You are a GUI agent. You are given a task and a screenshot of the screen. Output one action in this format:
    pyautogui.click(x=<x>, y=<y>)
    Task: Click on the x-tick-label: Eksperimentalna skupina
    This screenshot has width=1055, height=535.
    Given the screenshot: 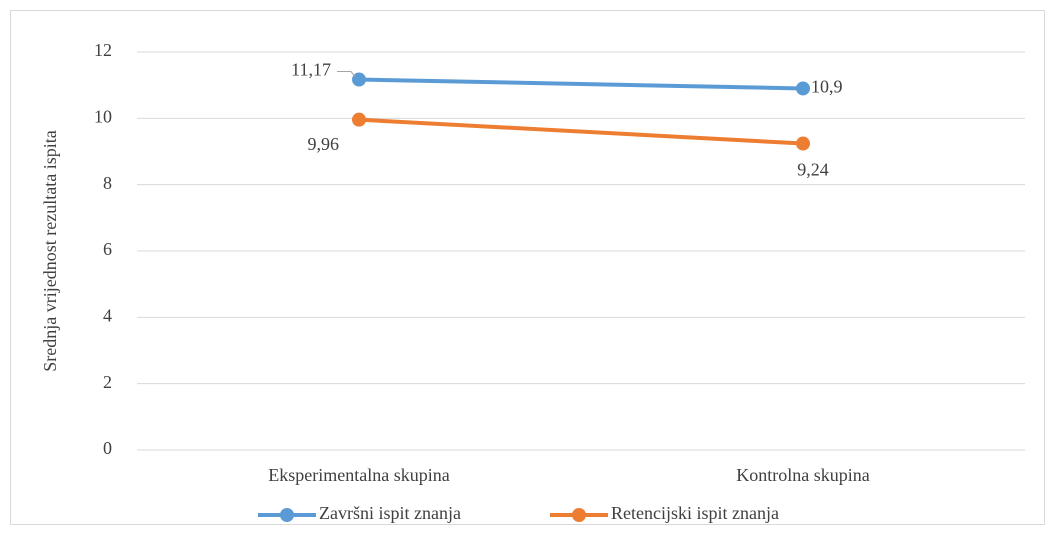 What is the action you would take?
    pyautogui.click(x=358, y=475)
    